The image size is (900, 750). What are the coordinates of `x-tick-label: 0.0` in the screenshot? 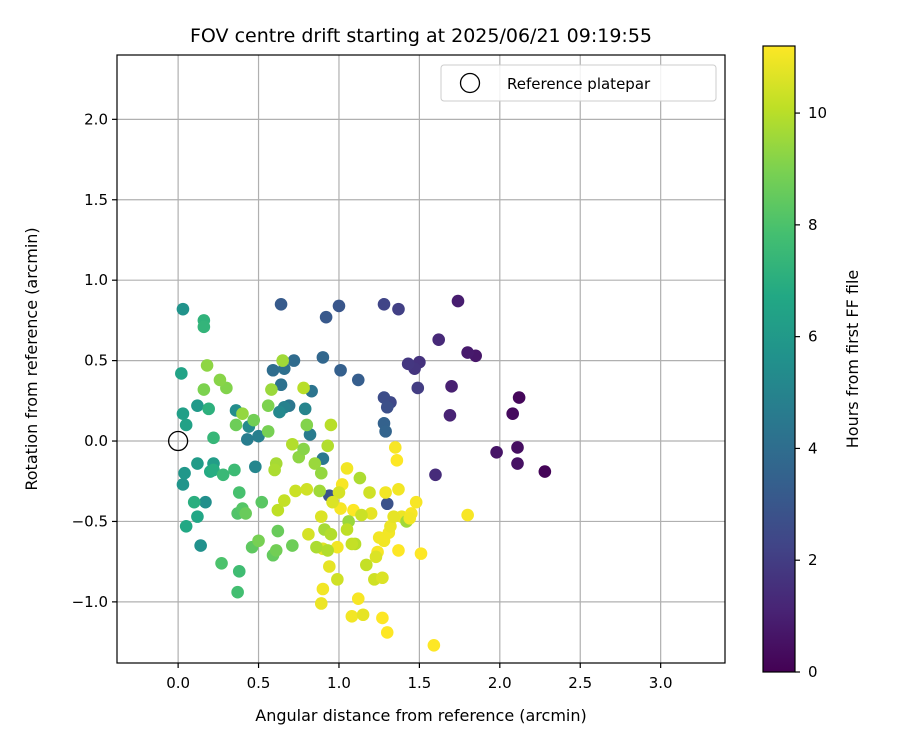 It's located at (178, 683).